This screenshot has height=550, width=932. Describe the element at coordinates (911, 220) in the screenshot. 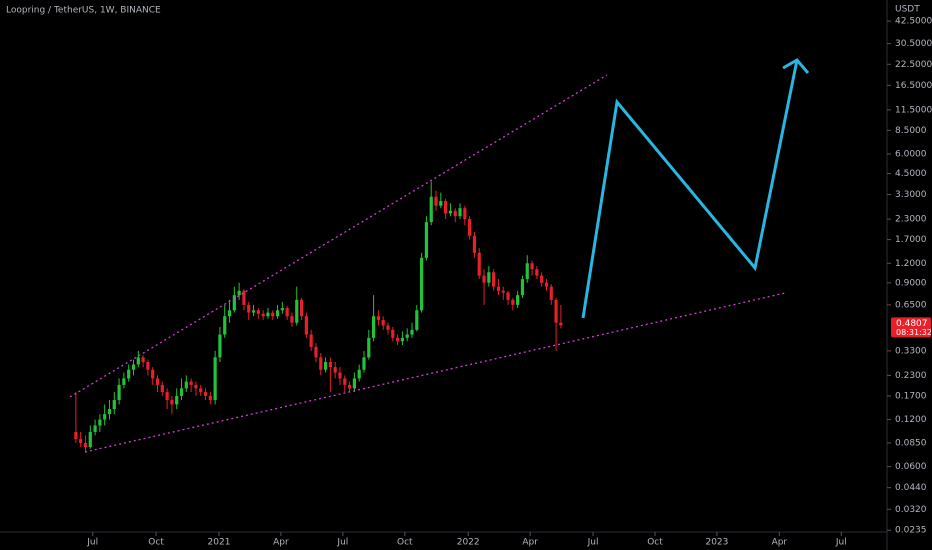

I see `y-tick-label: 2.3000` at that location.